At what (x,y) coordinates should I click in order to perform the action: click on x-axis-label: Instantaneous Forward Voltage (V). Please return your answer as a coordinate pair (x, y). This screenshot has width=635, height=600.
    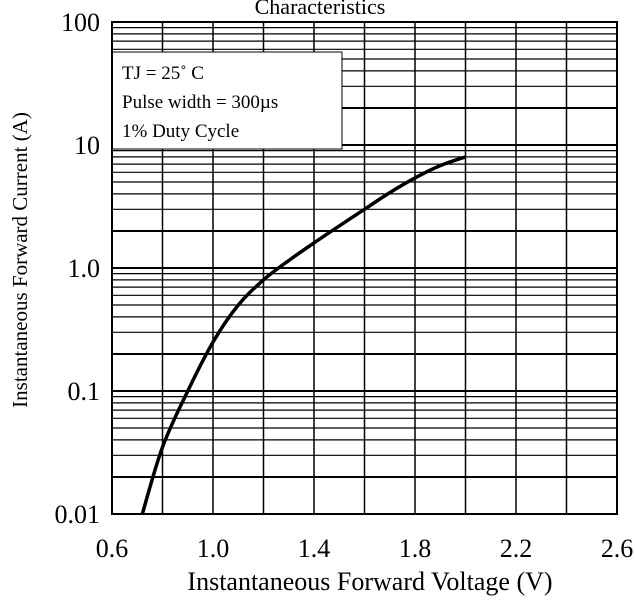
    Looking at the image, I should click on (369, 581).